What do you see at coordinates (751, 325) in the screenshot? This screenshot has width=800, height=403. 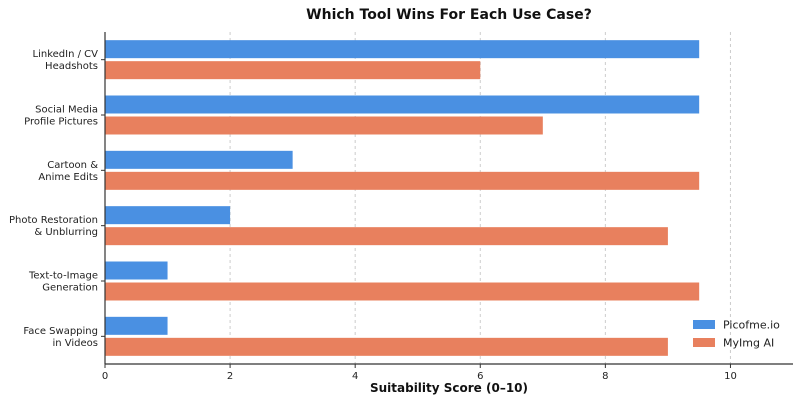 I see `legend-label: Picofme.io` at bounding box center [751, 325].